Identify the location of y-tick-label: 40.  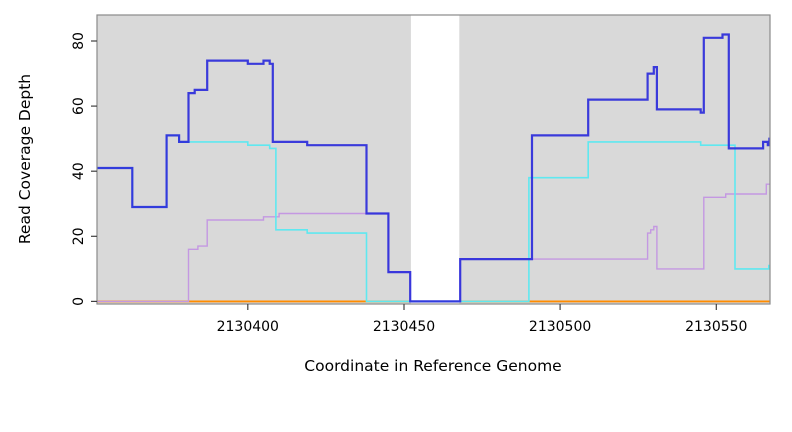
(79, 171).